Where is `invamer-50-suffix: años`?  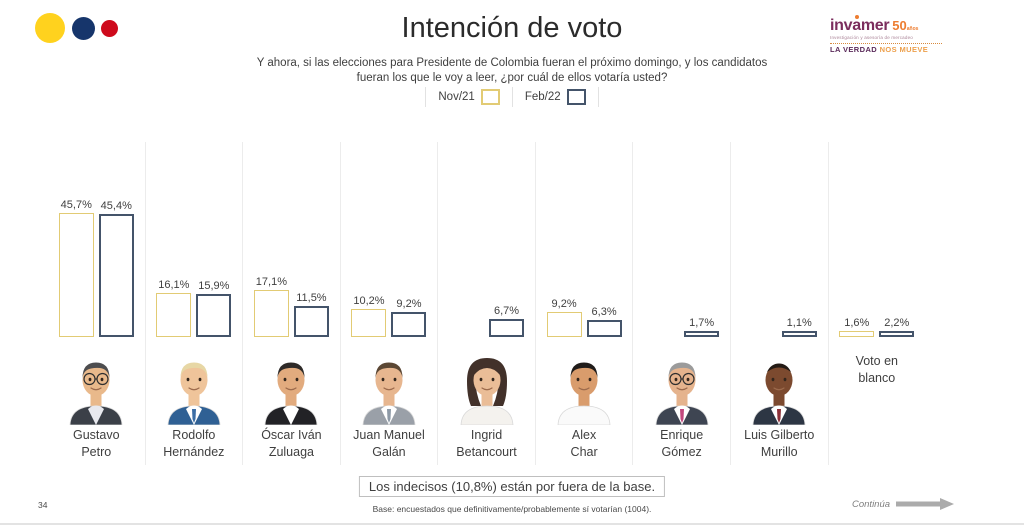 invamer-50-suffix: años is located at coordinates (912, 29).